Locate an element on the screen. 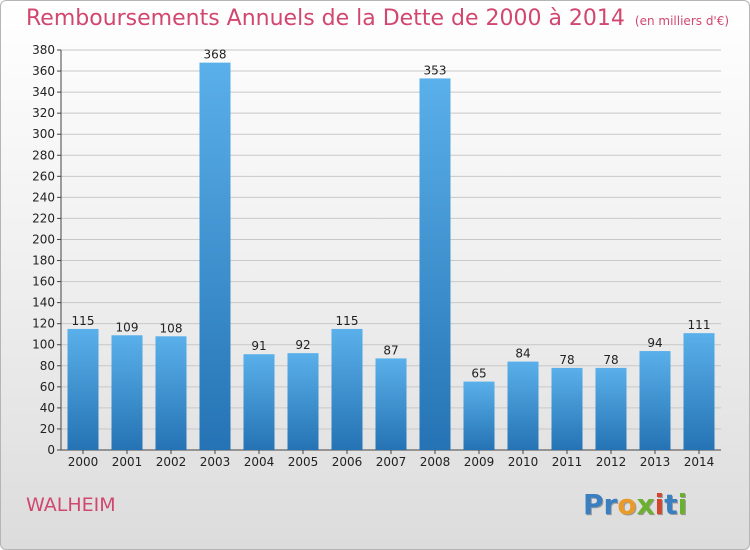 The image size is (750, 550). x-tick-label-2007: 2007 is located at coordinates (391, 462).